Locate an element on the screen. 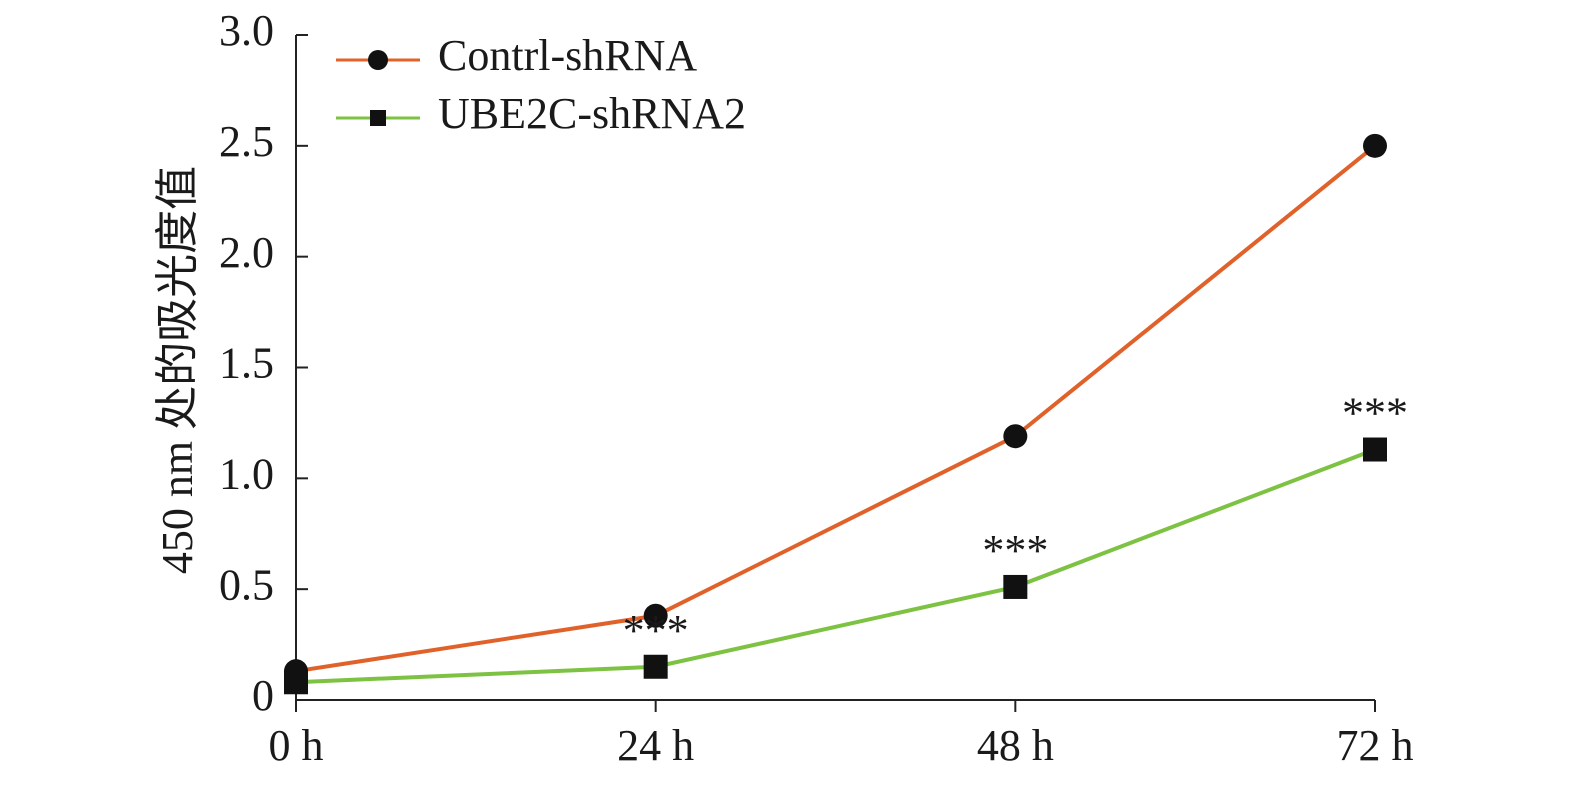  y-tick-label: 1.0 is located at coordinates (246, 473).